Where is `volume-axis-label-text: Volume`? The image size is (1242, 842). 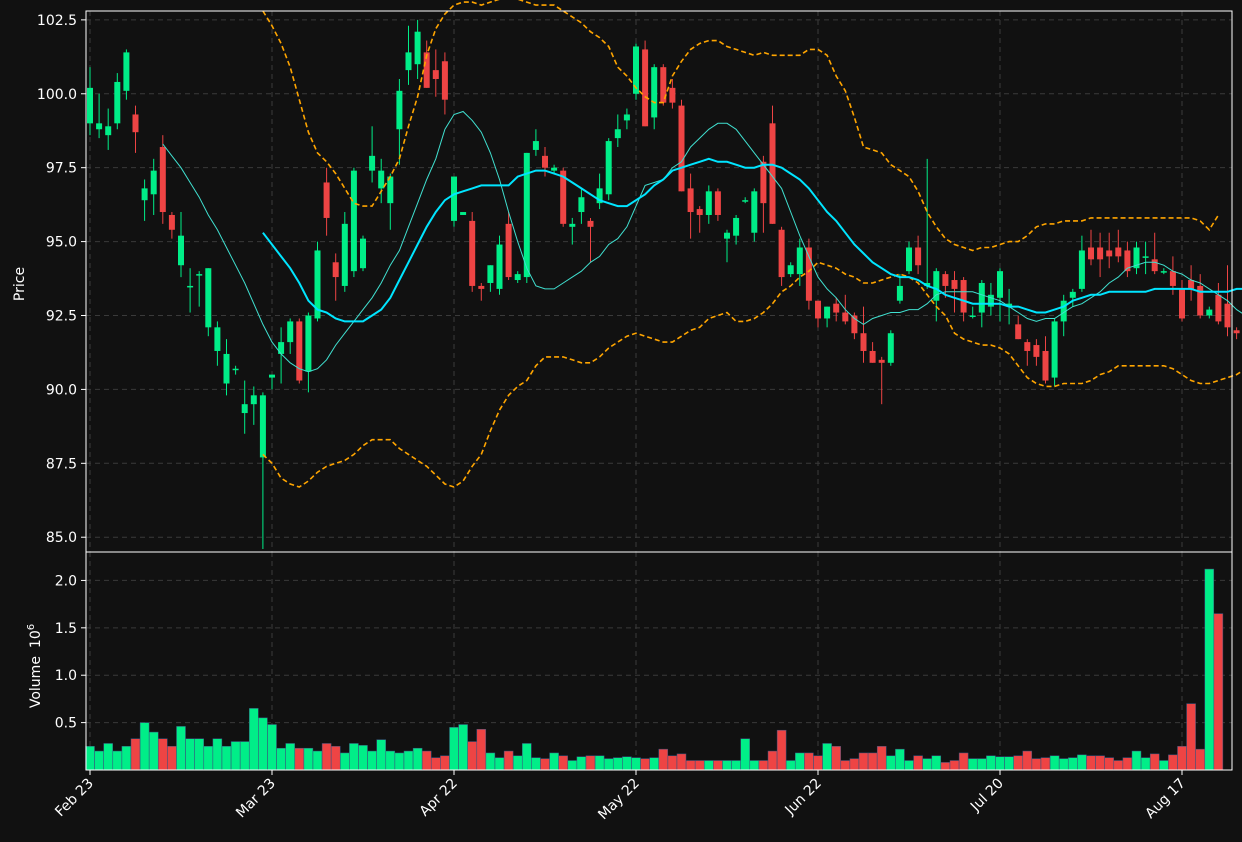
volume-axis-label-text: Volume is located at coordinates (36, 682).